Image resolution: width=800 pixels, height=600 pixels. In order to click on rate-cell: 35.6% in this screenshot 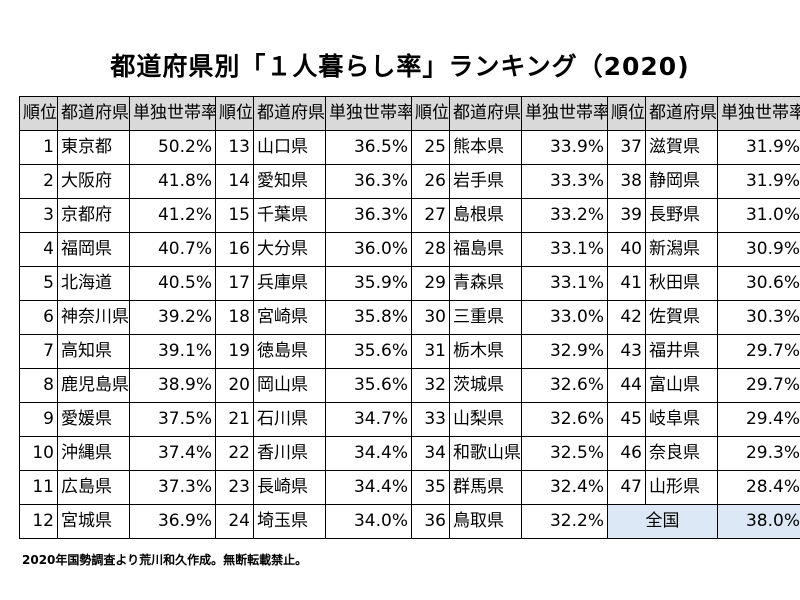, I will do `click(368, 385)`.